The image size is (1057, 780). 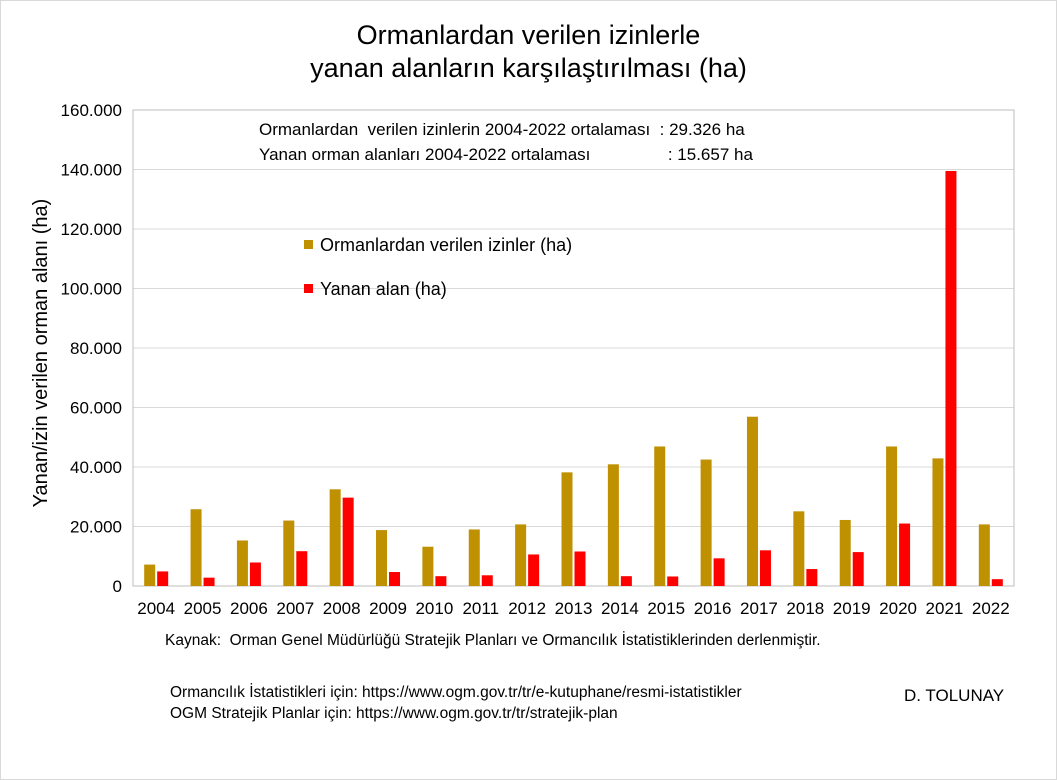 I want to click on bar-izin-2006, so click(x=242, y=563).